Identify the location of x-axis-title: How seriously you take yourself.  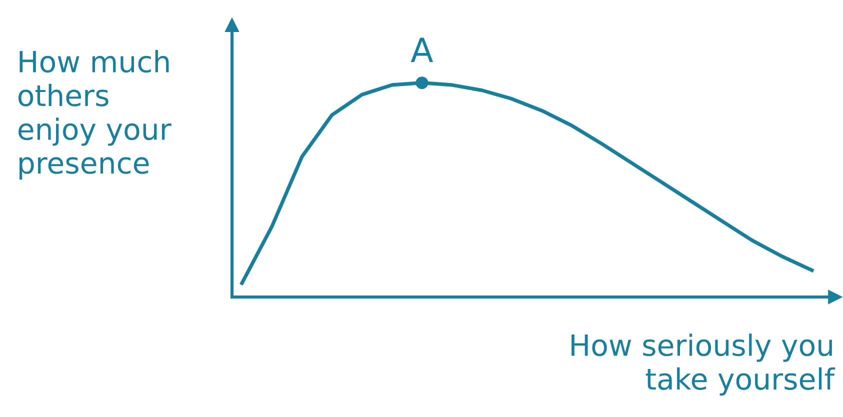
(704, 365).